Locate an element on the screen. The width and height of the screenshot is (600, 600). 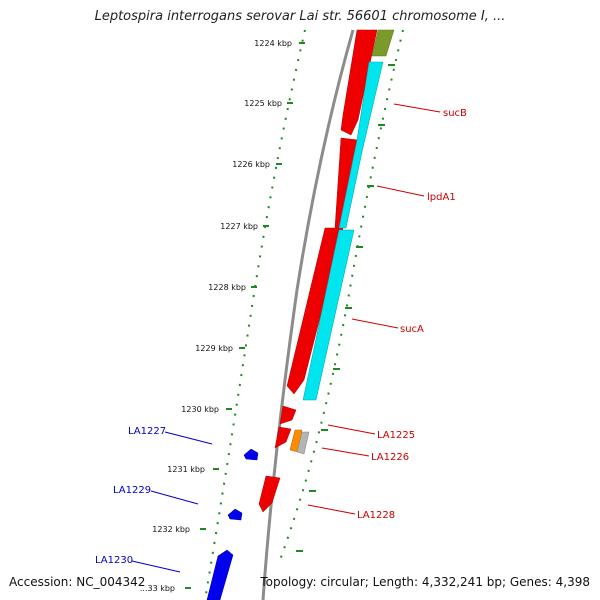
gene-grey-arrow is located at coordinates (303, 443).